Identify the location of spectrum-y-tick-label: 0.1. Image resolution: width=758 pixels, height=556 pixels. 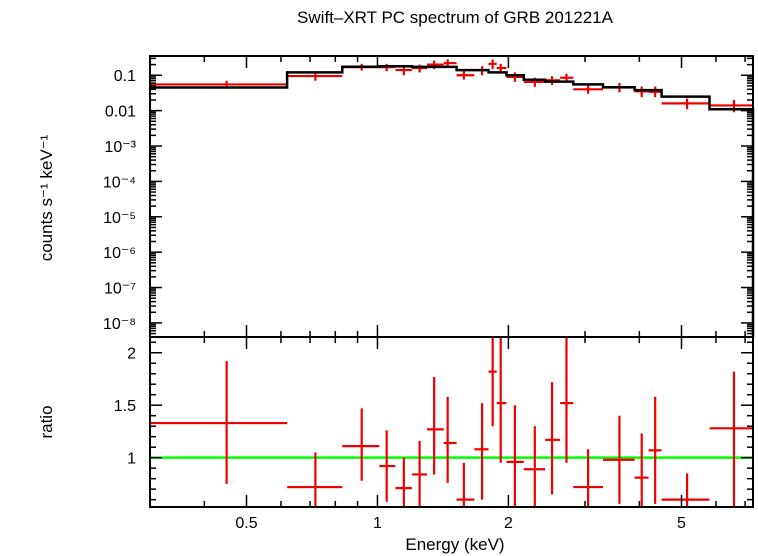
(125, 76).